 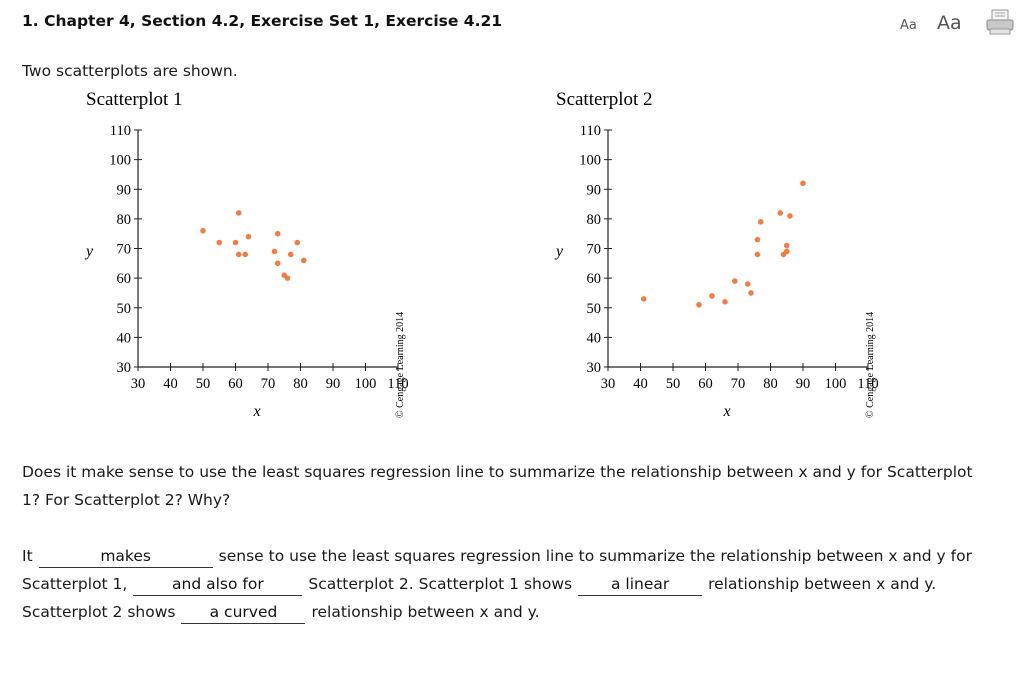 What do you see at coordinates (640, 584) in the screenshot?
I see `answer-dropdown-3: a linear` at bounding box center [640, 584].